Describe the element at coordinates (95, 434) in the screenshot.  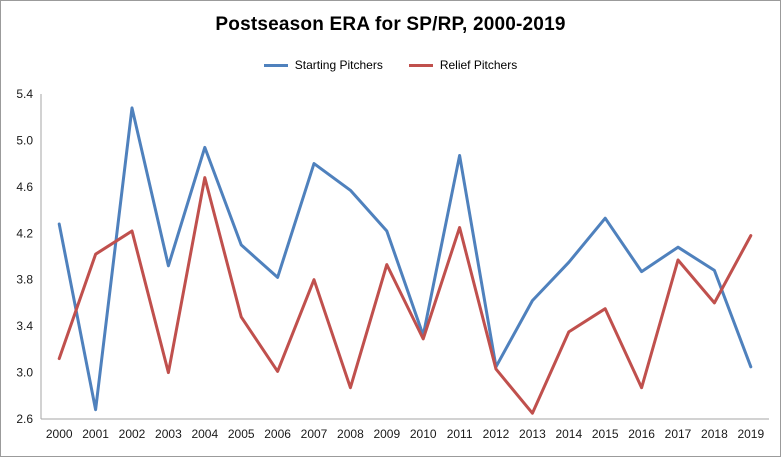
I see `x-axis-tick-label: 2001` at that location.